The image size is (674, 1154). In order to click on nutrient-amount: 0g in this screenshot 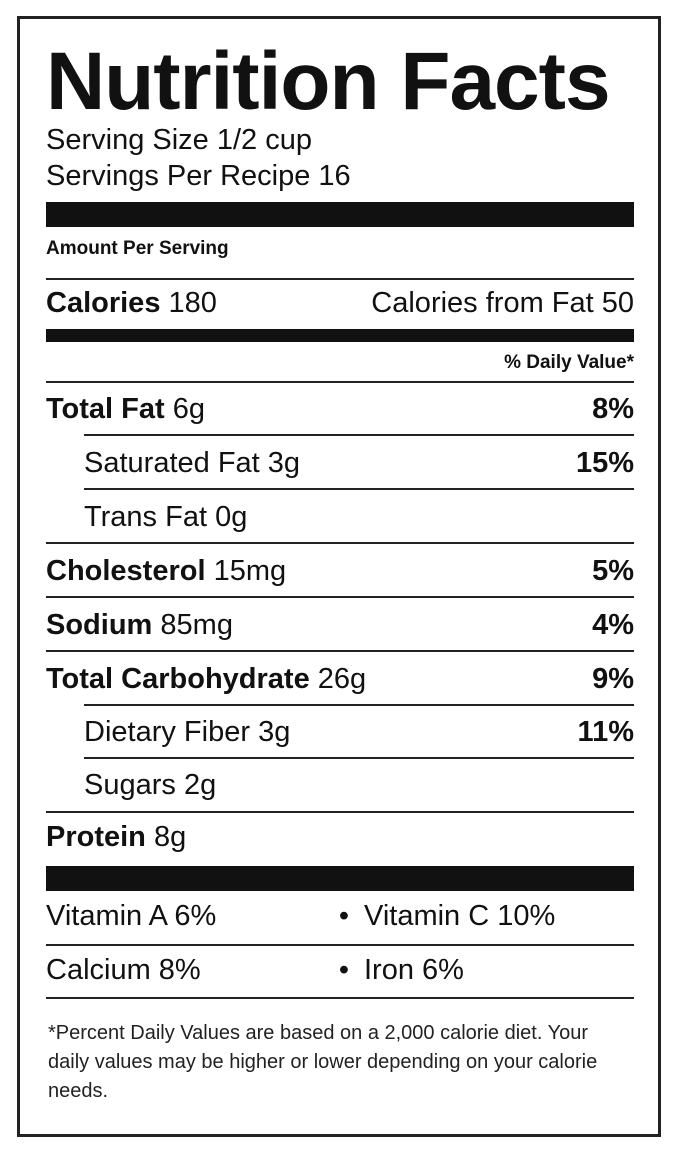, I will do `click(231, 516)`.